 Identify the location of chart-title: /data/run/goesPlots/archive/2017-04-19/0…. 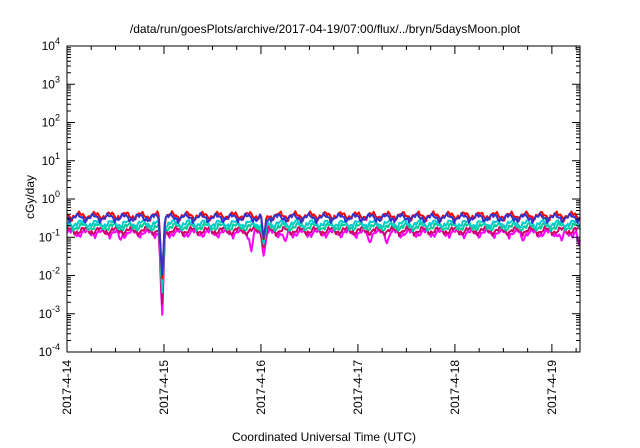
(325, 29).